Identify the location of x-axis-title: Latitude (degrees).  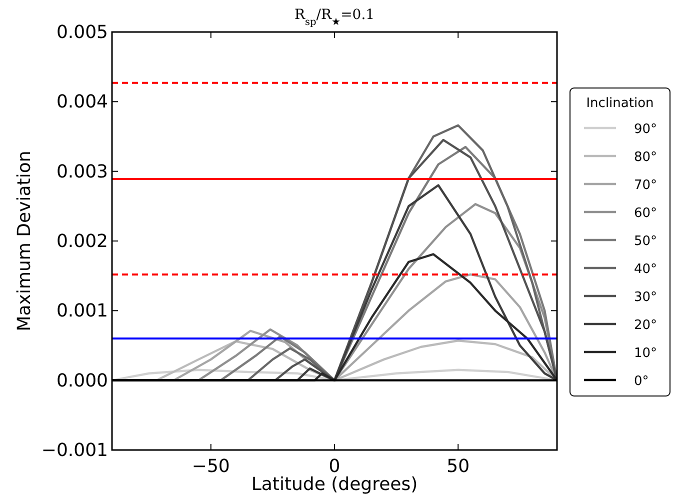
(334, 484).